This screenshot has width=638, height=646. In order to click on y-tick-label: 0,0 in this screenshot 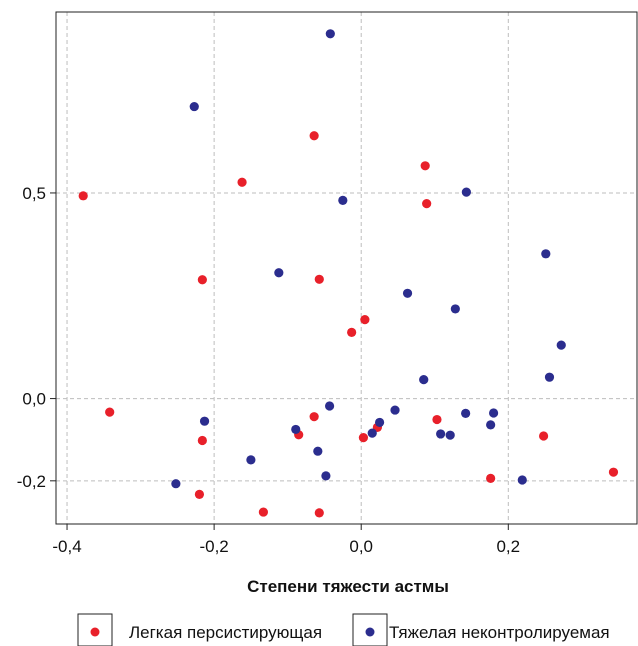, I will do `click(34, 399)`.